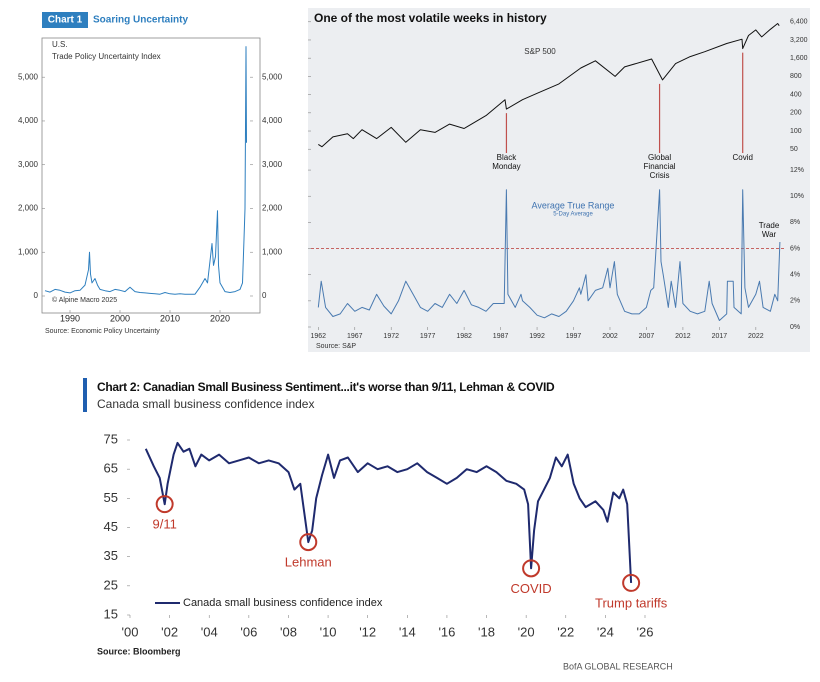 The image size is (820, 682). What do you see at coordinates (272, 120) in the screenshot?
I see `y2-tick-label: 4,000` at bounding box center [272, 120].